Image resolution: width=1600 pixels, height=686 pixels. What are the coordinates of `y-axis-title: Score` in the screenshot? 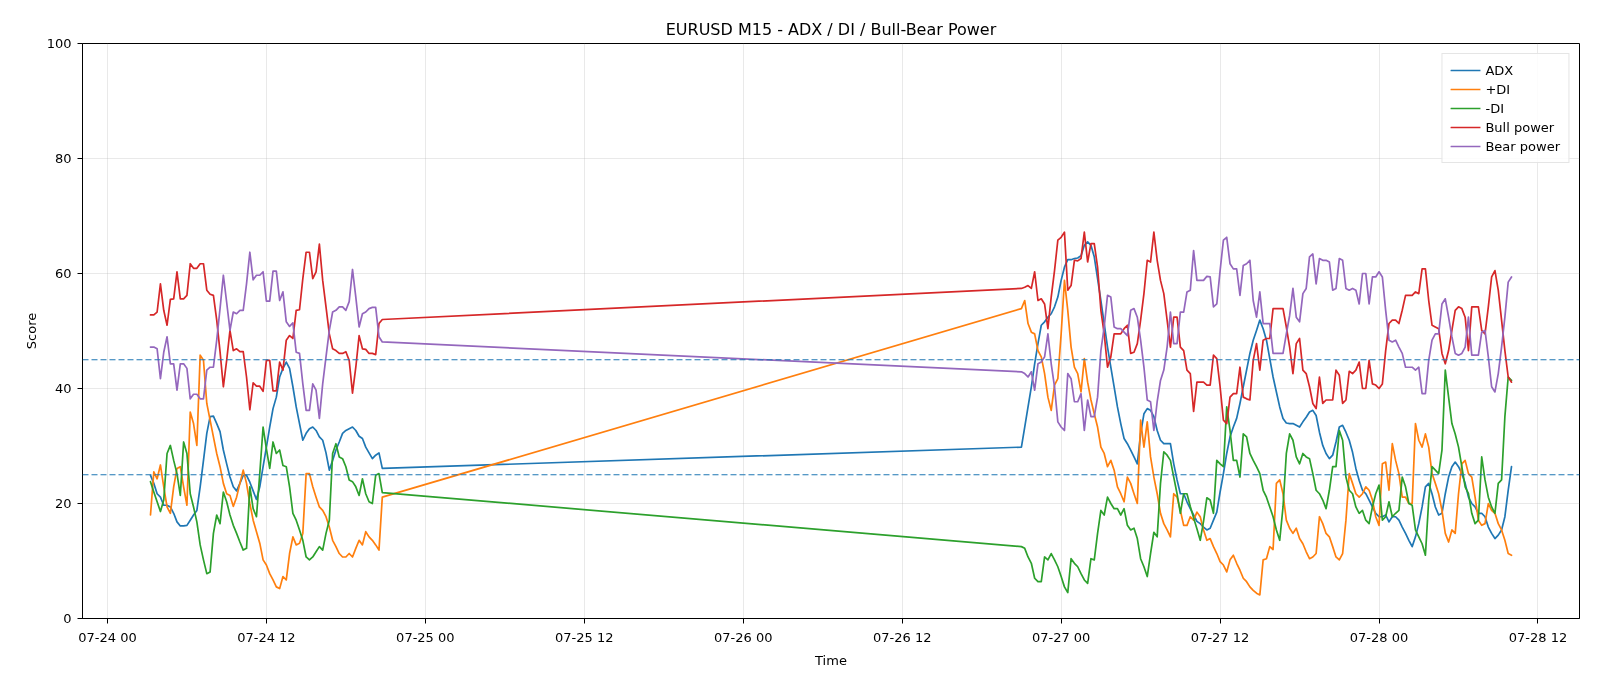 It's located at (31, 331).